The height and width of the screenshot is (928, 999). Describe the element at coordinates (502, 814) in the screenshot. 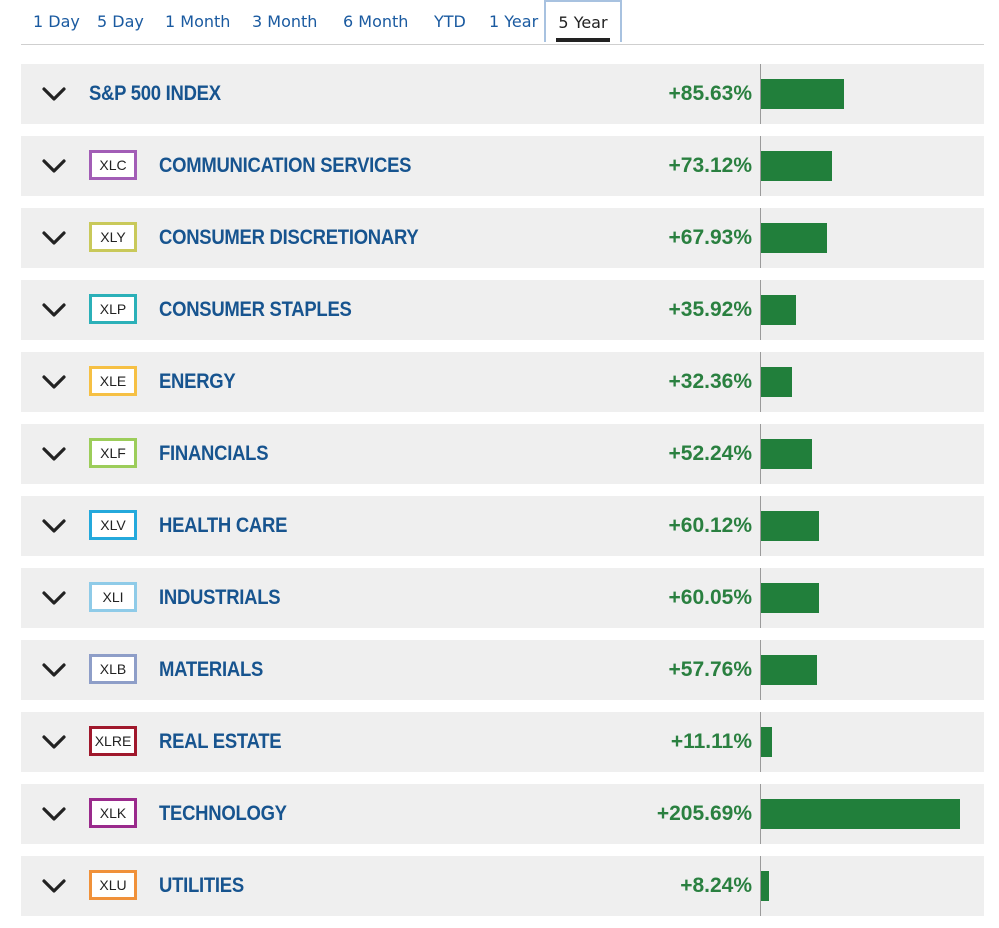

I see `sector-row: XLK TECHNOLOGY +205.69%` at that location.